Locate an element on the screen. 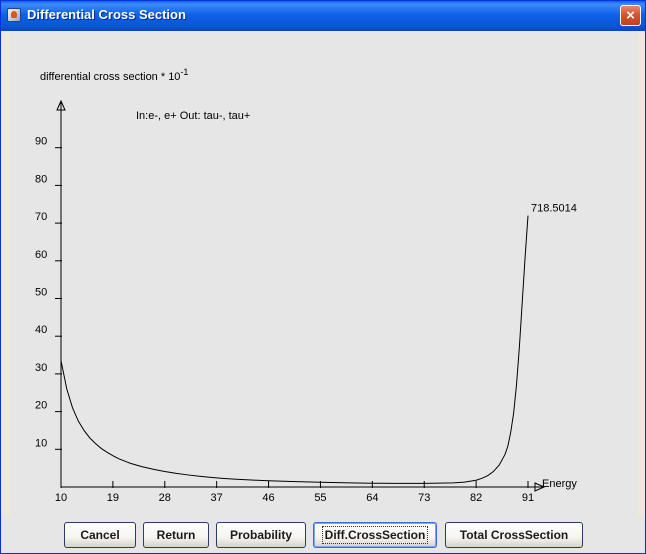 The height and width of the screenshot is (554, 646). y-tick-label: 10 is located at coordinates (41, 443).